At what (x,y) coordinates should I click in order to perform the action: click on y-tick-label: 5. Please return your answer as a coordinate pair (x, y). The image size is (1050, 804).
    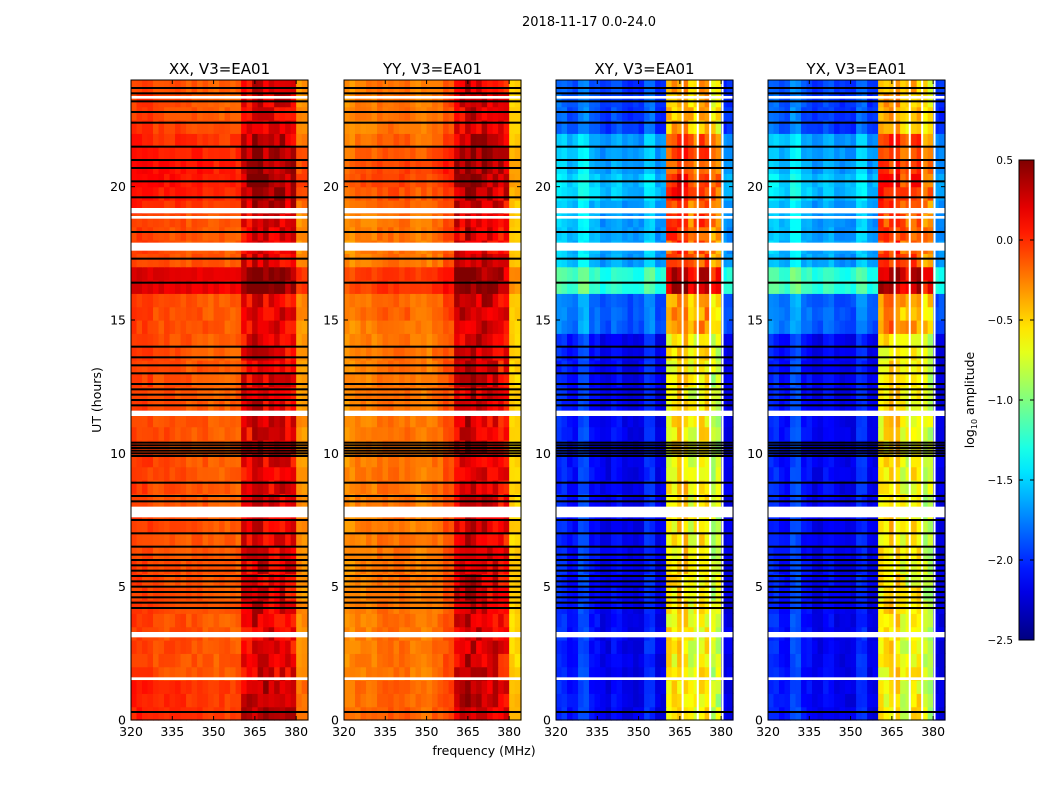
    Looking at the image, I should click on (122, 586).